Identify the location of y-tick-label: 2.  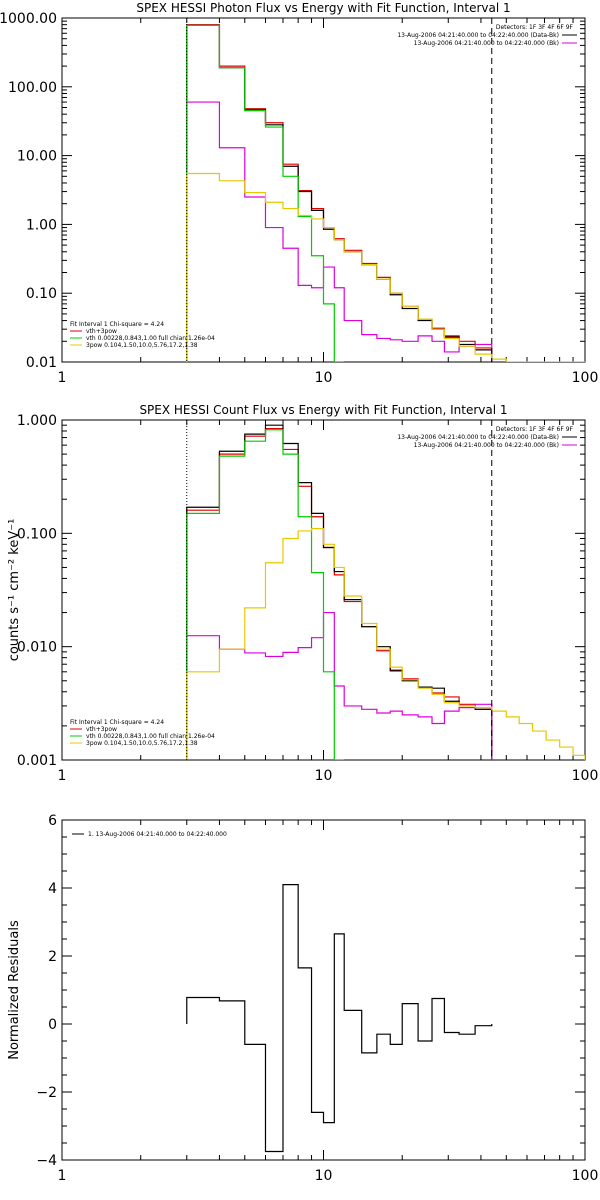
(52, 957).